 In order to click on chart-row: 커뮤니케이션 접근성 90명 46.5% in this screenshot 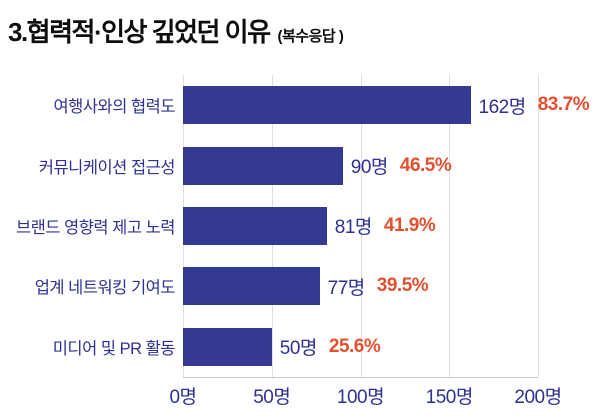, I will do `click(300, 165)`.